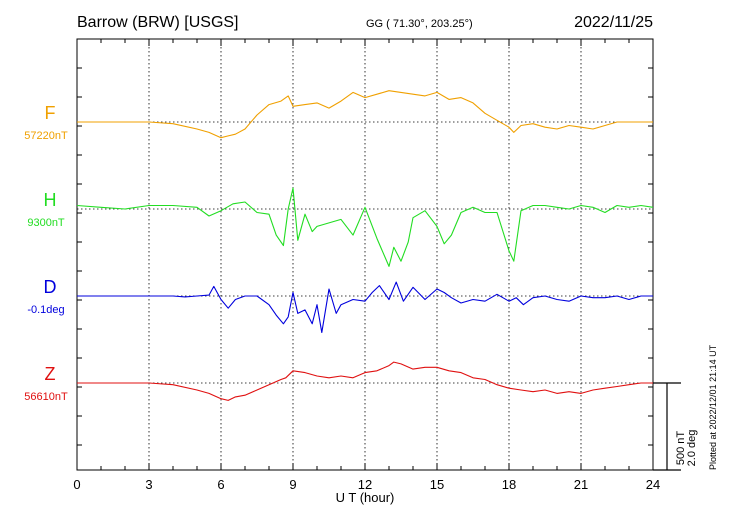  I want to click on series-baseline-h: 9300nT, so click(46, 223).